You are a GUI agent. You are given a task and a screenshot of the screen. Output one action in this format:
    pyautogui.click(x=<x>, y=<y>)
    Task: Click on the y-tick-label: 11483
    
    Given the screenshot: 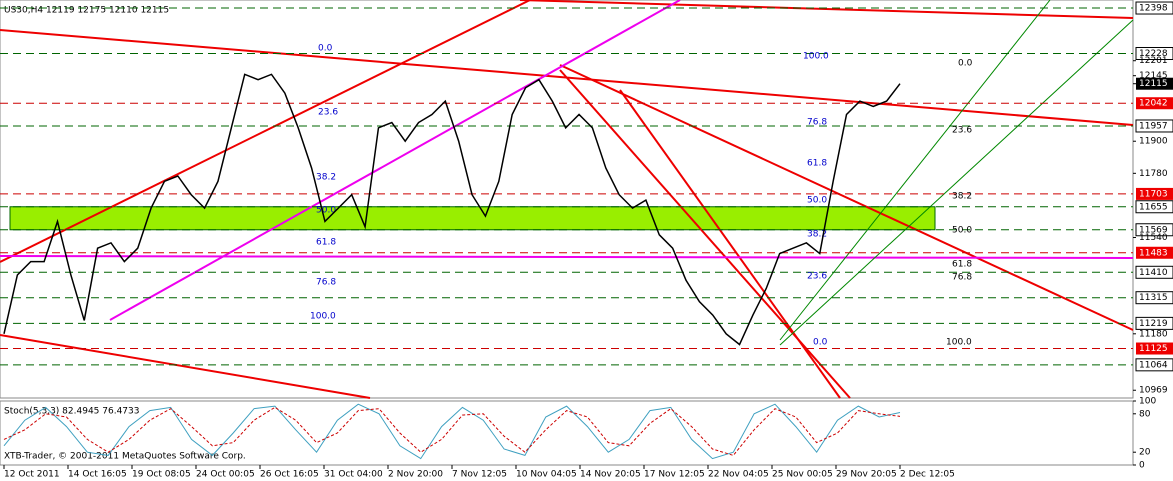 What is the action you would take?
    pyautogui.click(x=1153, y=253)
    